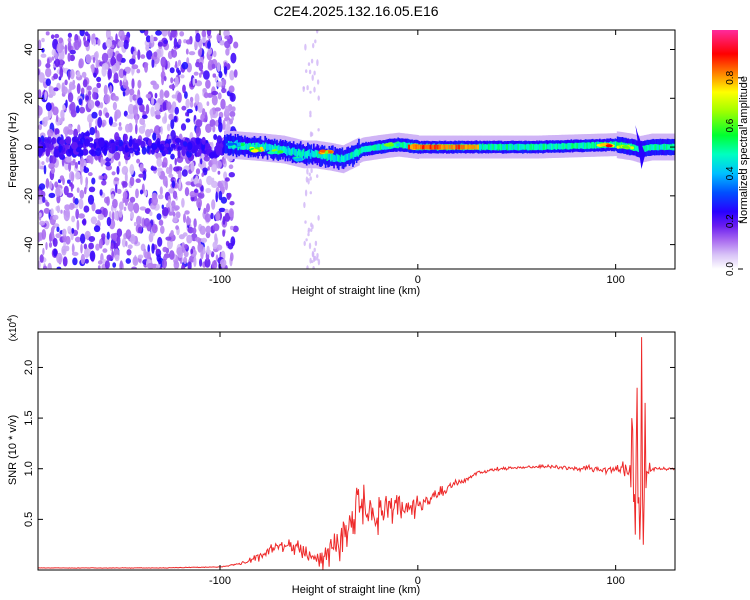  What do you see at coordinates (13, 331) in the screenshot?
I see `y-multiplier-base: (x10` at bounding box center [13, 331].